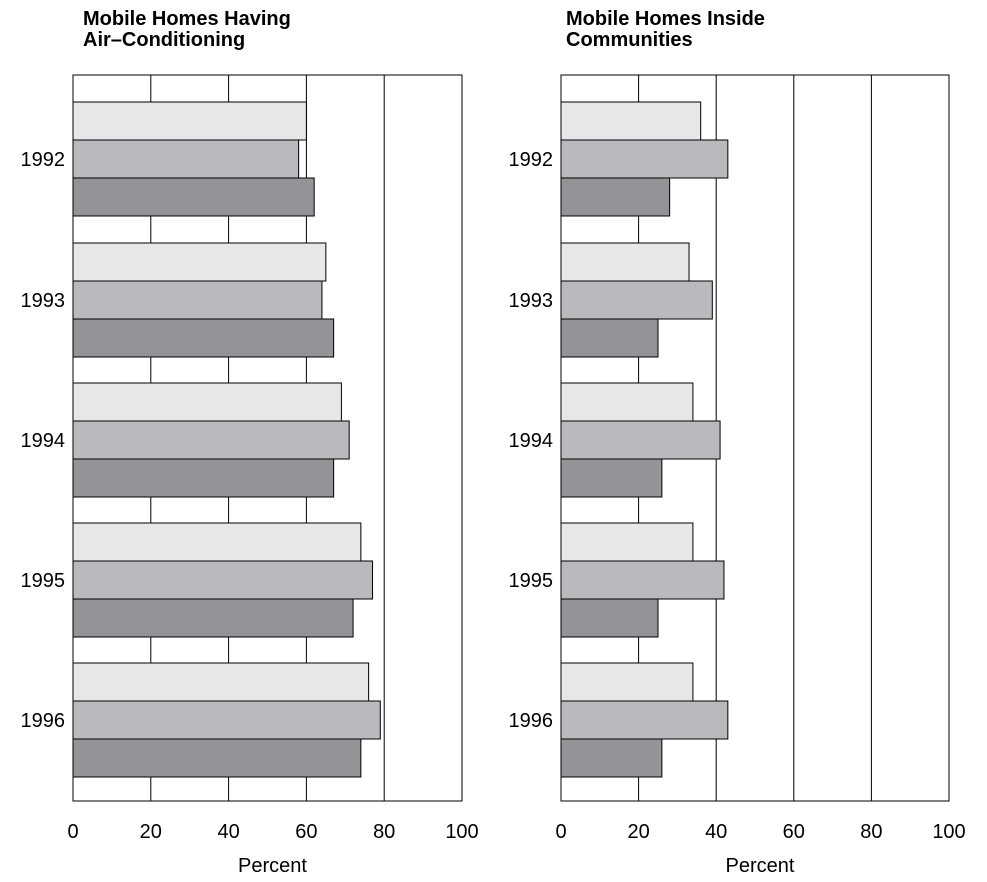 This screenshot has height=882, width=987. What do you see at coordinates (72, 832) in the screenshot?
I see `x-tick-label: 0` at bounding box center [72, 832].